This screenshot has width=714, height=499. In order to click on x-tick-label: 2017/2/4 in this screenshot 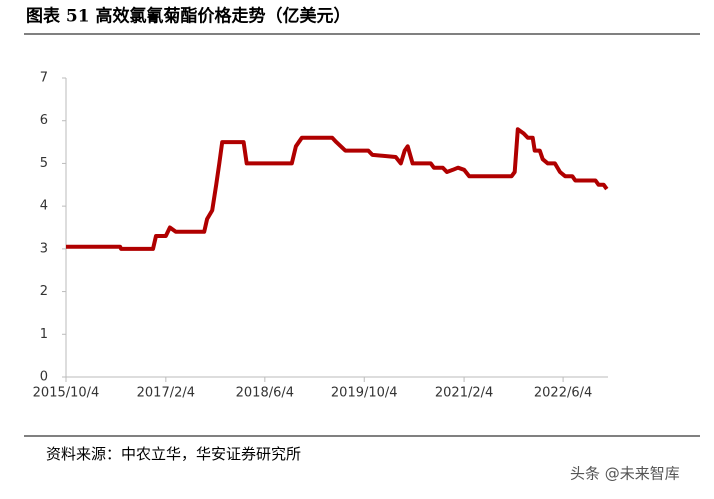, I will do `click(166, 393)`.